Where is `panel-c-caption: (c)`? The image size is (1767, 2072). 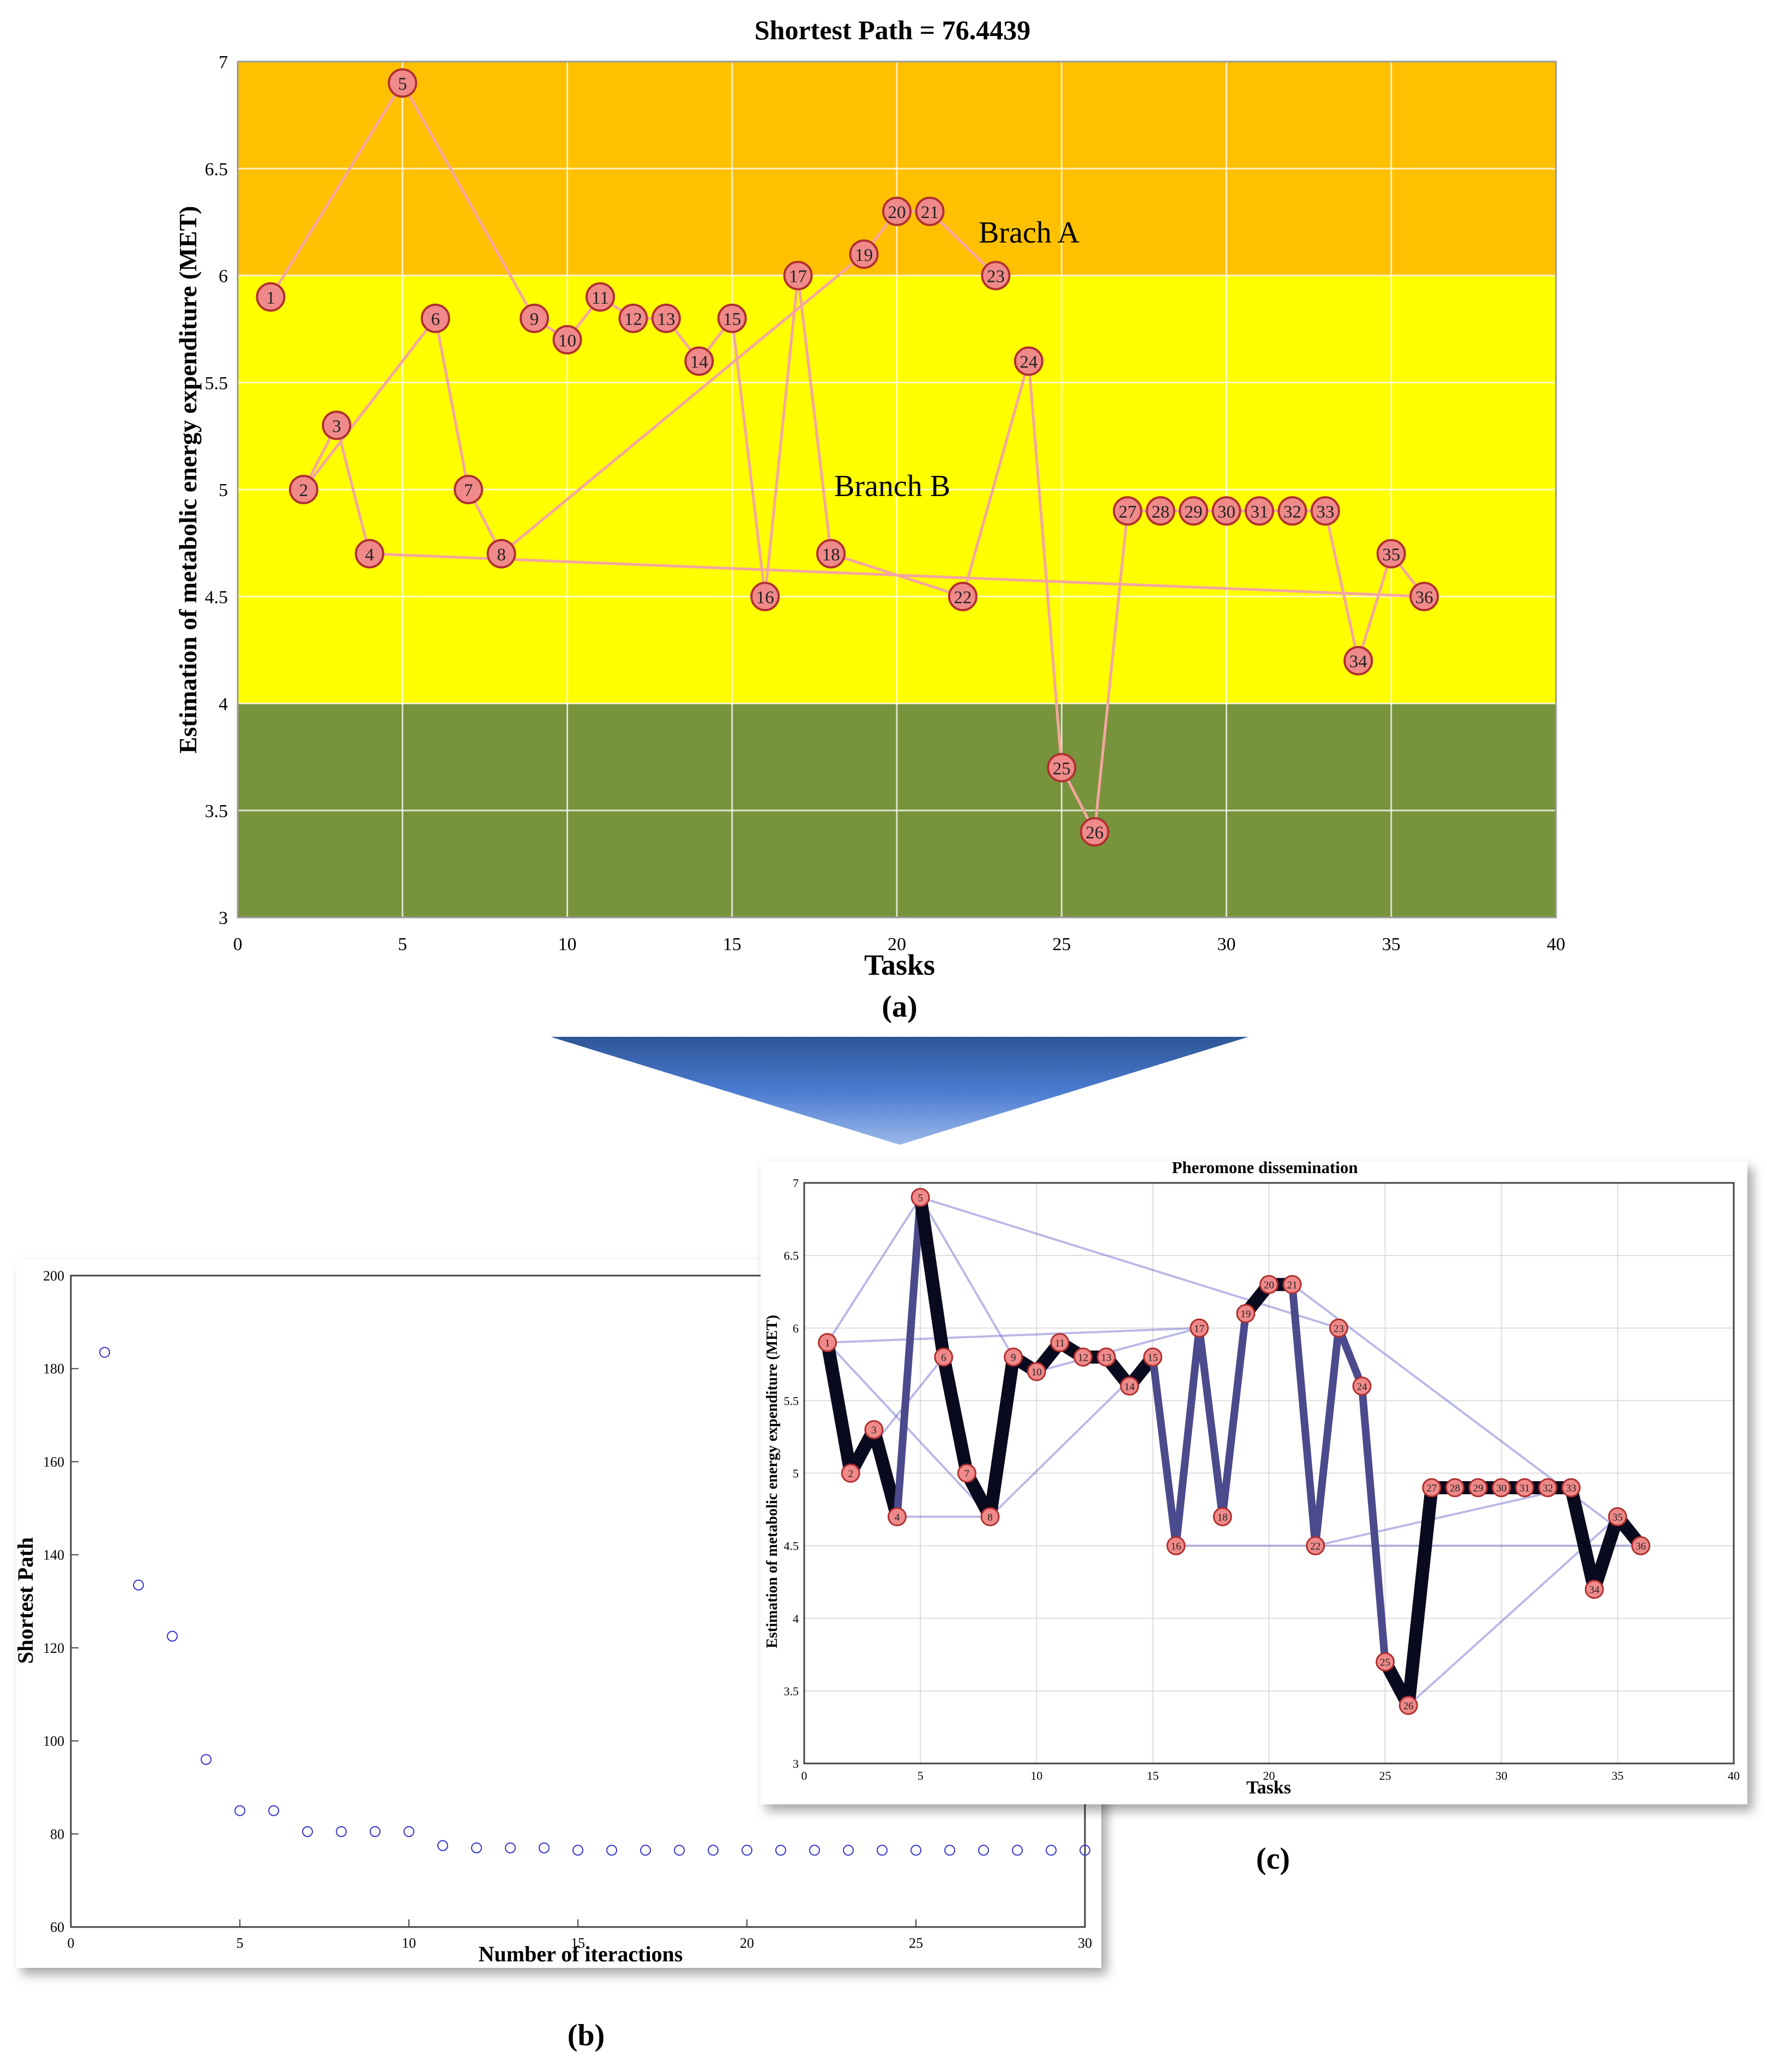 panel-c-caption: (c) is located at coordinates (1273, 1859).